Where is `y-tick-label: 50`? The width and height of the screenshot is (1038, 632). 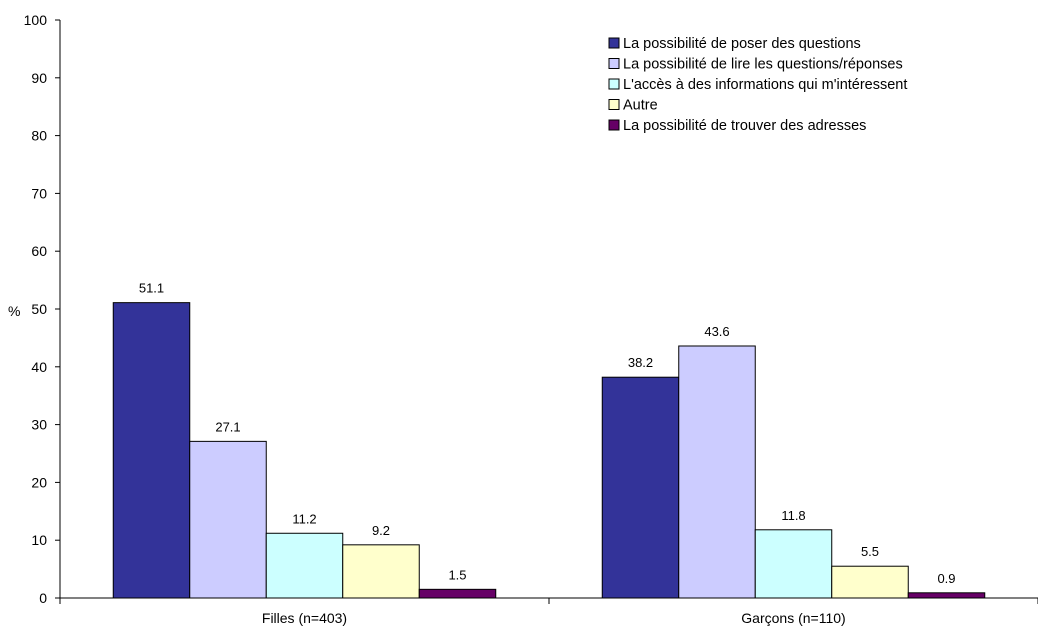
y-tick-label: 50 is located at coordinates (39, 309).